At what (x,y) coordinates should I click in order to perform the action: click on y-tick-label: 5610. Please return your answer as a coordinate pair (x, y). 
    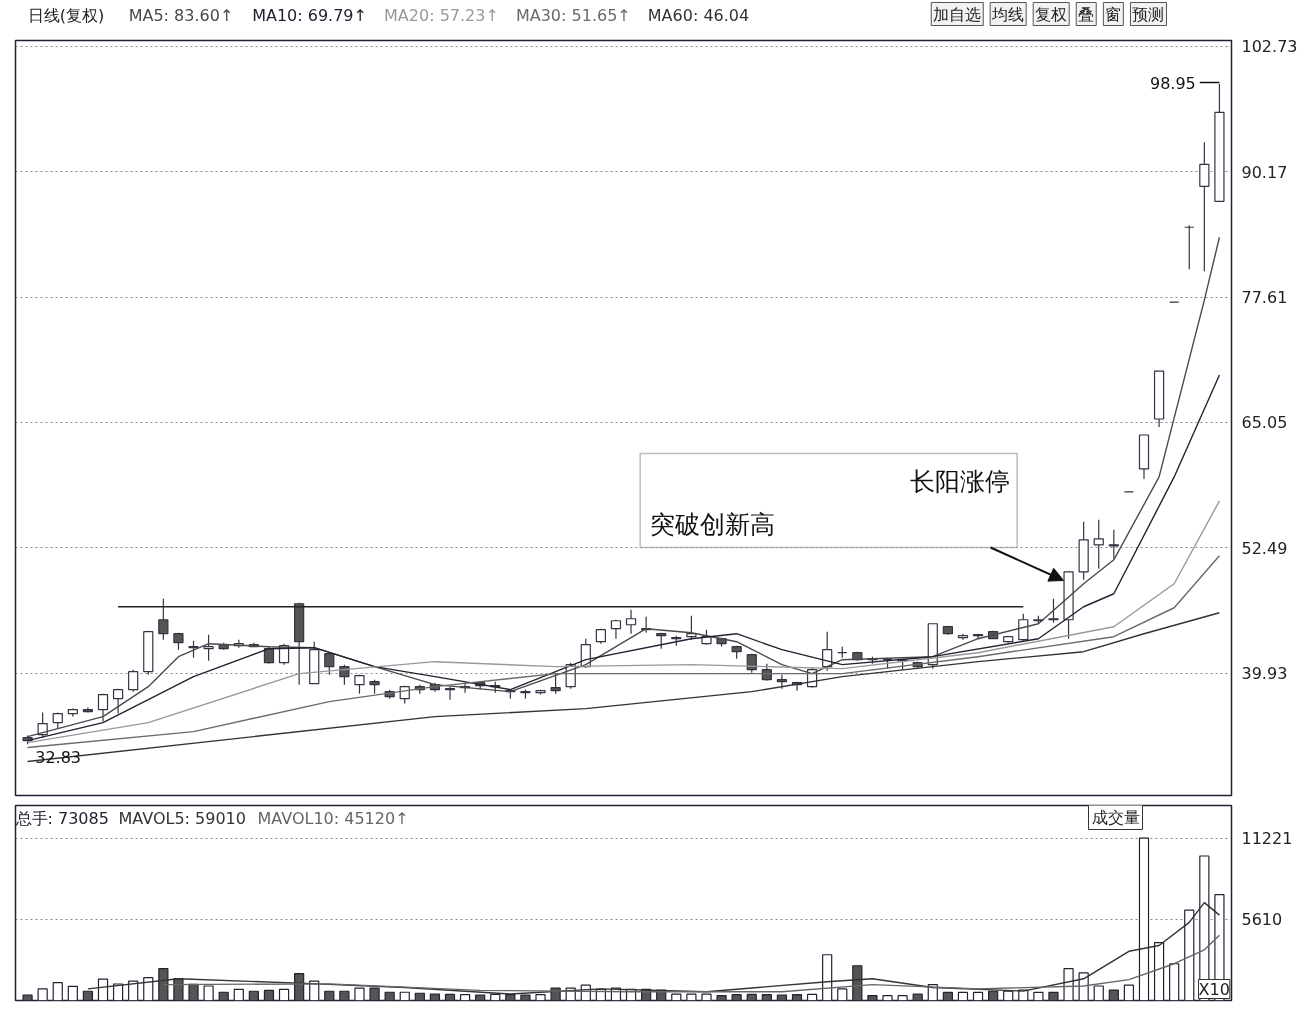
    Looking at the image, I should click on (1262, 920).